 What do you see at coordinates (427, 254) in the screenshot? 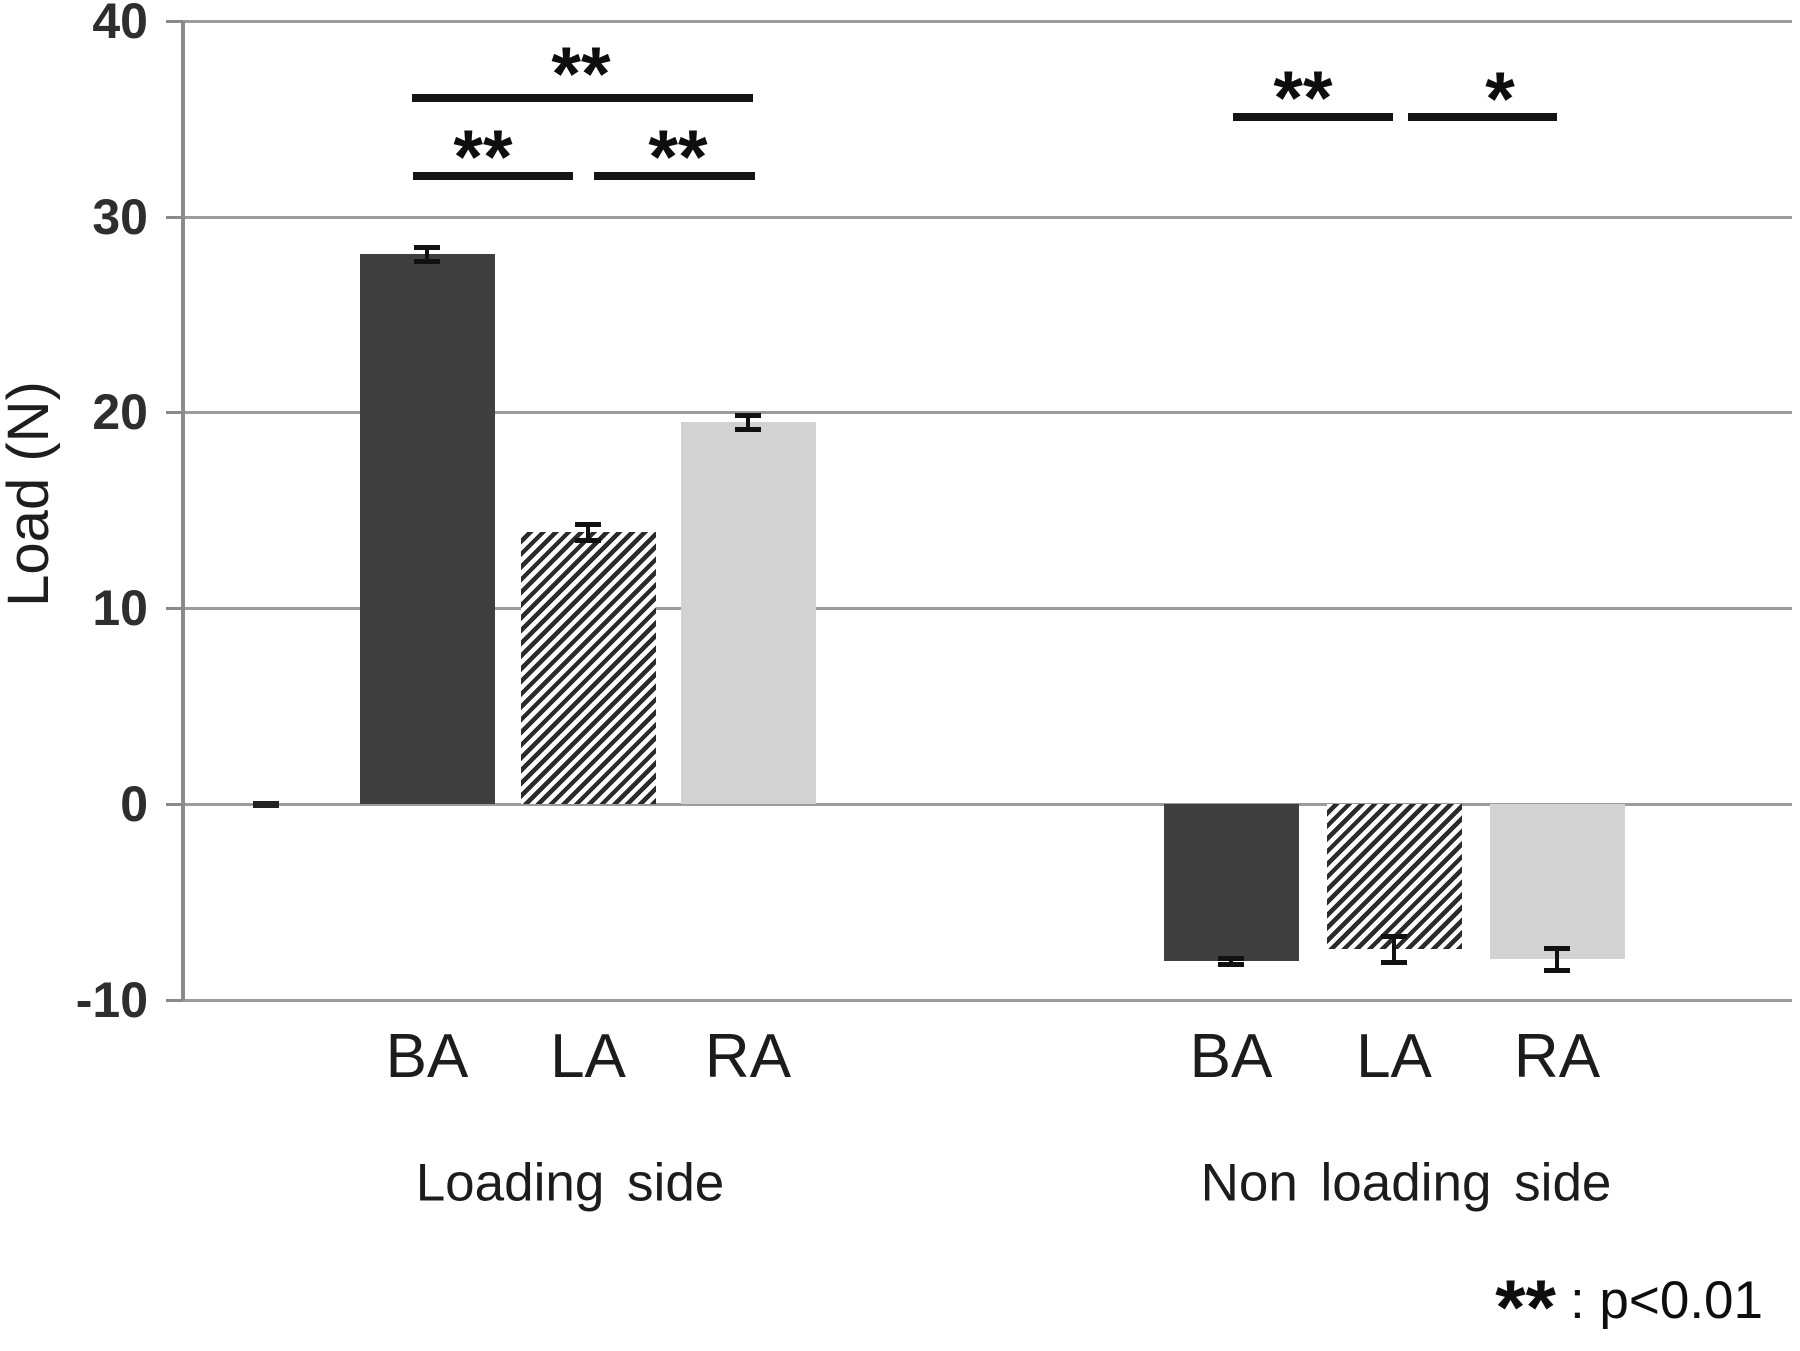
I see `error-bar-loading-BA-stem` at bounding box center [427, 254].